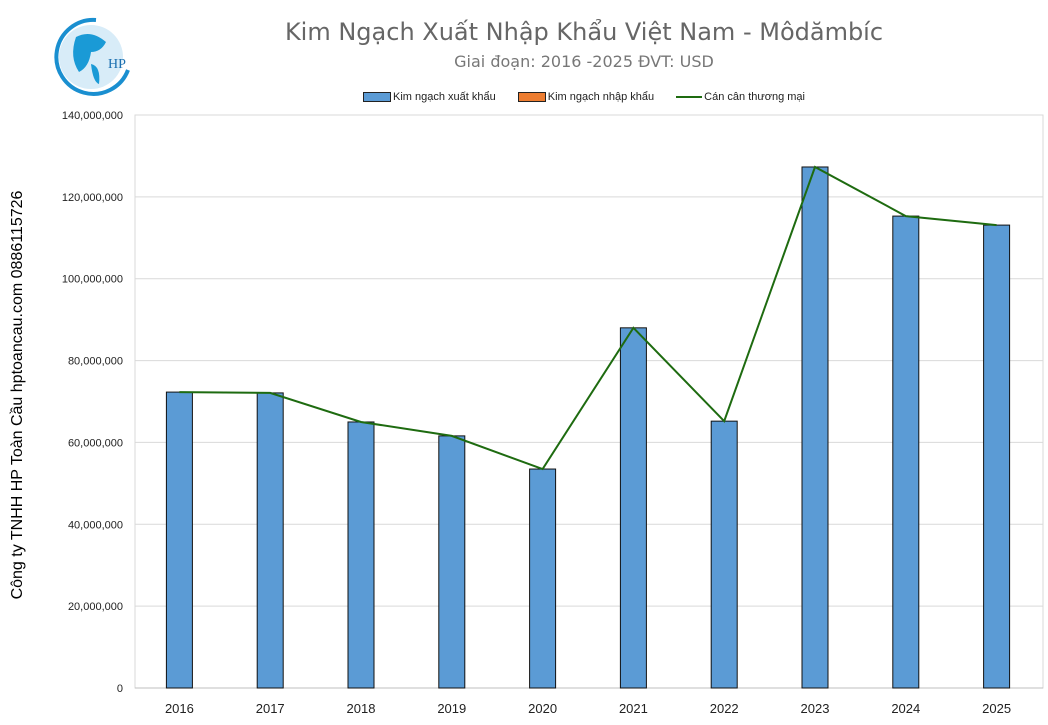  Describe the element at coordinates (92, 116) in the screenshot. I see `y-tick-label: 140,000,000` at that location.